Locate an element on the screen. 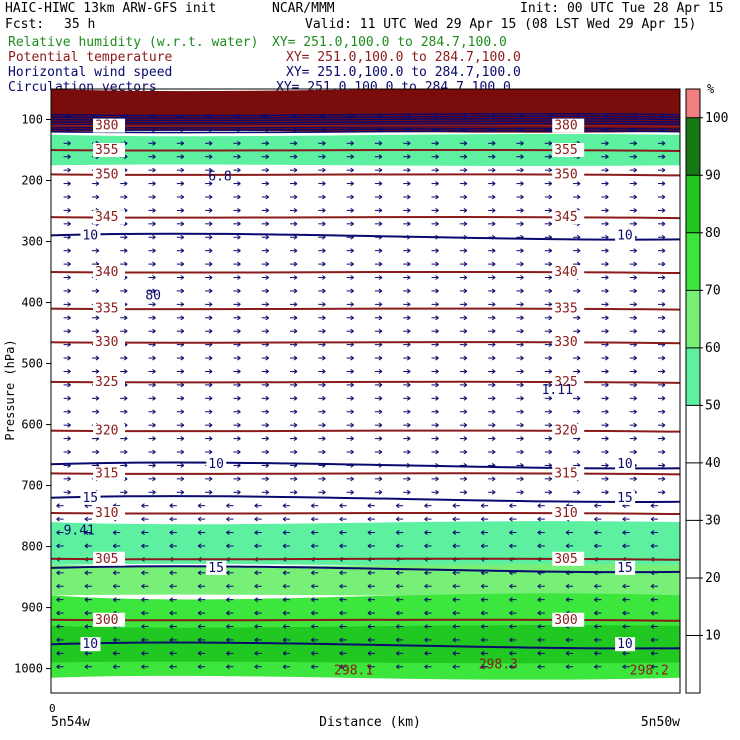 The image size is (740, 740). y-tick-label: 500 is located at coordinates (32, 364).